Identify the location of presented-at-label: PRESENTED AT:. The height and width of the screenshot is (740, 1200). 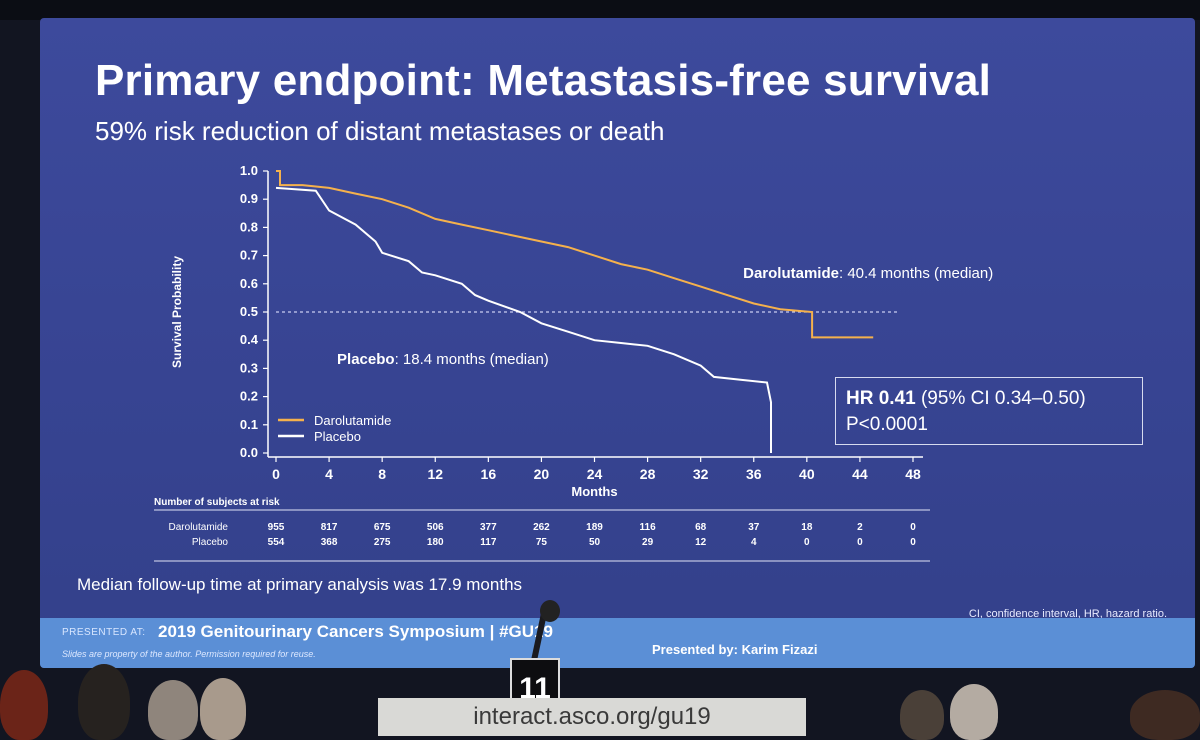
(104, 632).